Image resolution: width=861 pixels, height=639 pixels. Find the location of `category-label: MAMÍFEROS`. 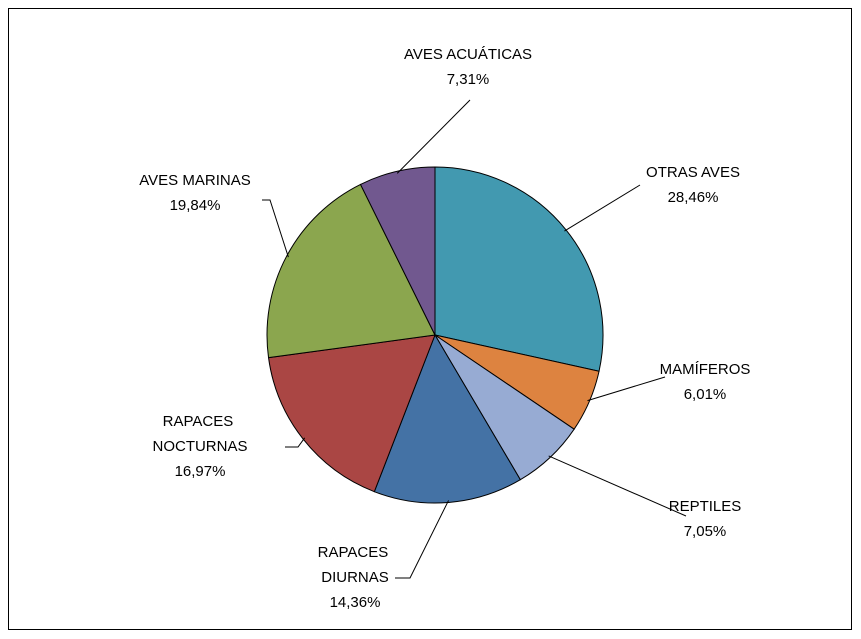

category-label: MAMÍFEROS is located at coordinates (705, 369).